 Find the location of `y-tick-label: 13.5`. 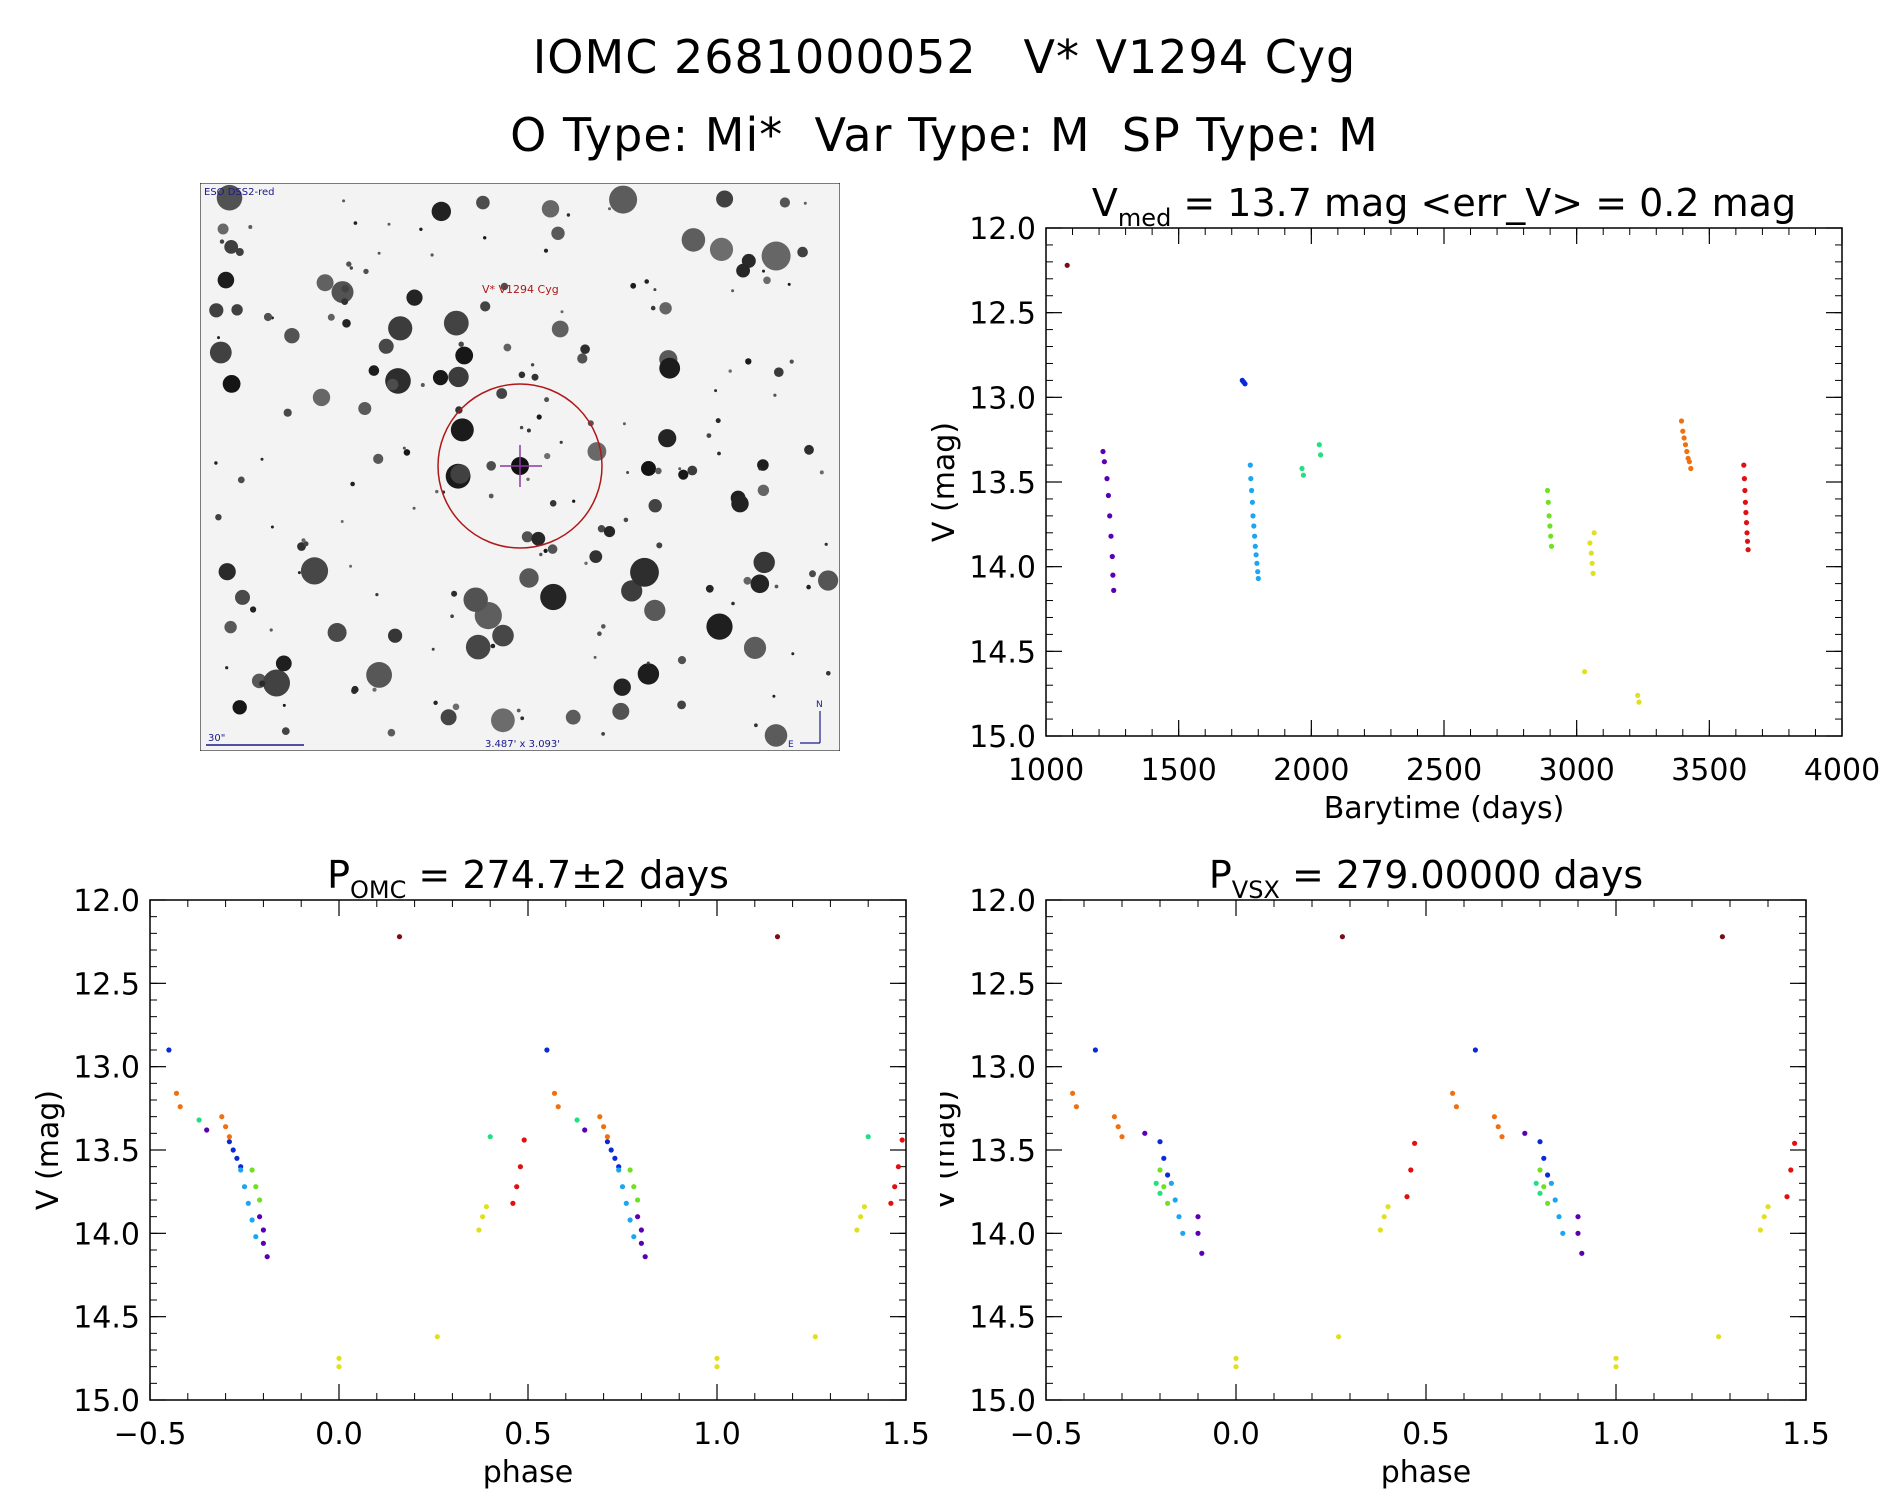

y-tick-label: 13.5 is located at coordinates (1002, 1151).